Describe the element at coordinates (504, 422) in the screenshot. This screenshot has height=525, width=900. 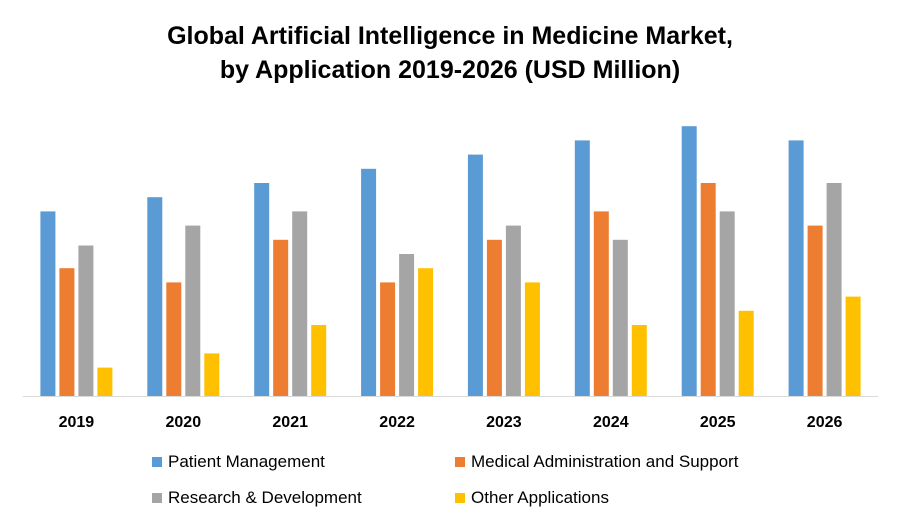
I see `x-tick-label: 2023` at that location.